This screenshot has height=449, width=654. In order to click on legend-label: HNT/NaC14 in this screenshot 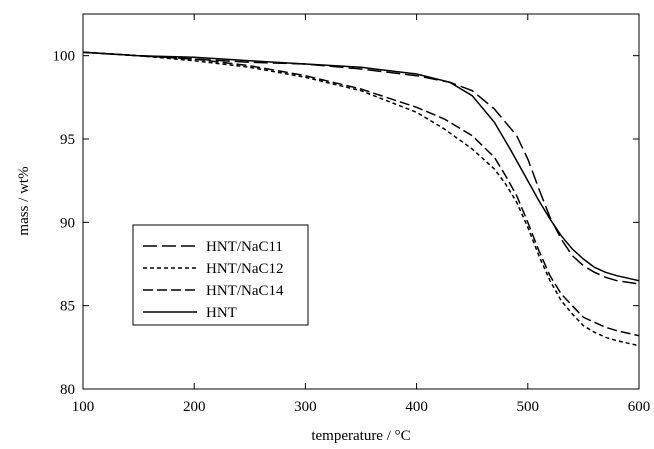, I will do `click(245, 291)`.